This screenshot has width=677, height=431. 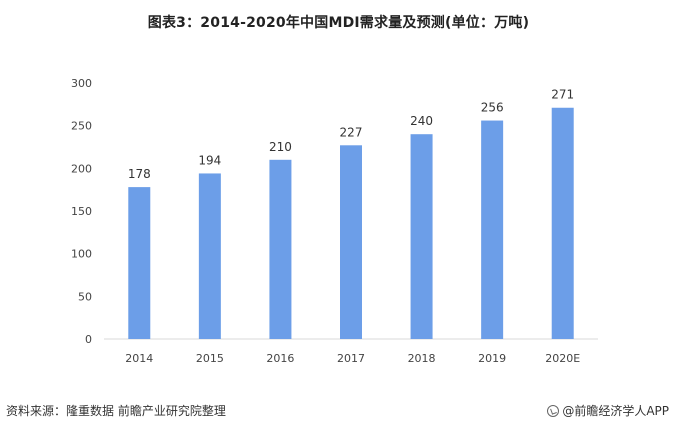 What do you see at coordinates (280, 147) in the screenshot?
I see `data-label: 210` at bounding box center [280, 147].